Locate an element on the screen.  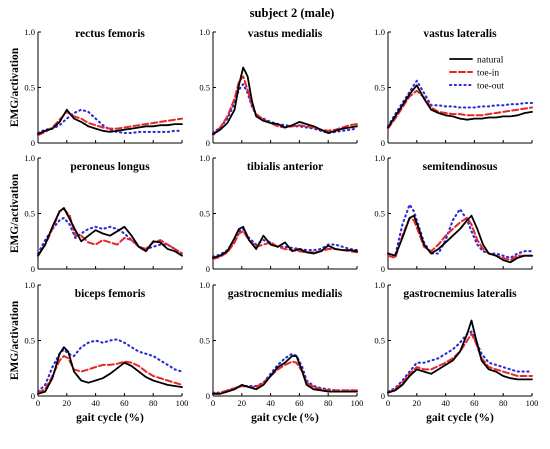
panel-semitendinosus: 0 0.5 1.0 semitendinosus is located at coordinates (454, 213).